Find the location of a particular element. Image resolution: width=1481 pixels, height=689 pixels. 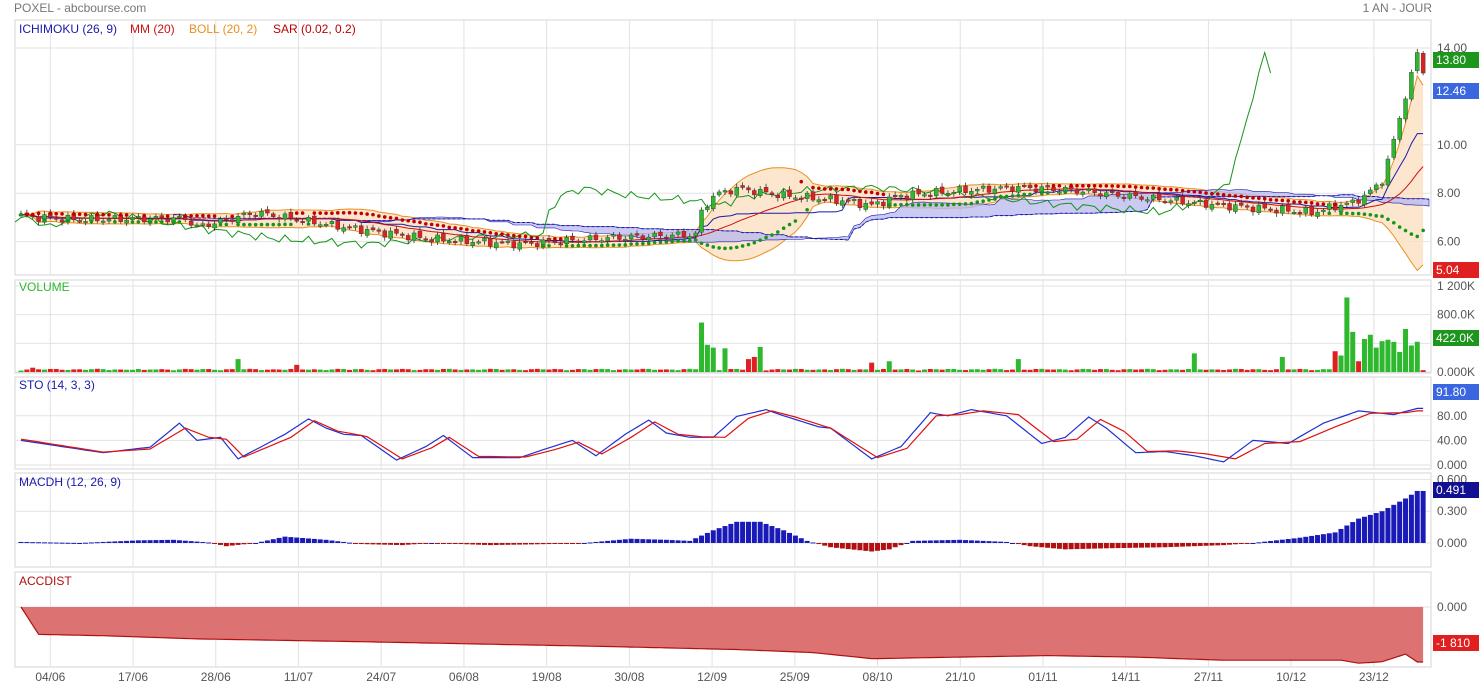

period-label: 1 AN - JOUR is located at coordinates (1397, 8).